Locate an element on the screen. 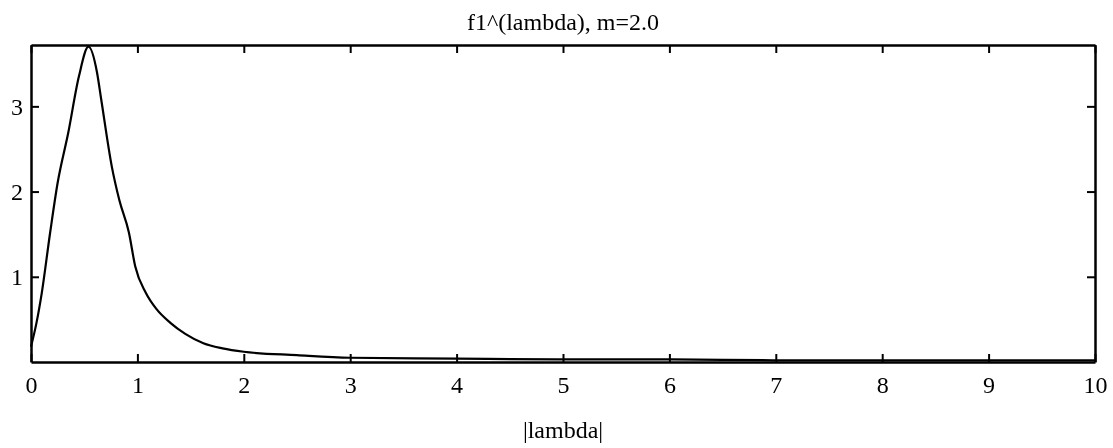  x-tick-label: 4 is located at coordinates (457, 385).